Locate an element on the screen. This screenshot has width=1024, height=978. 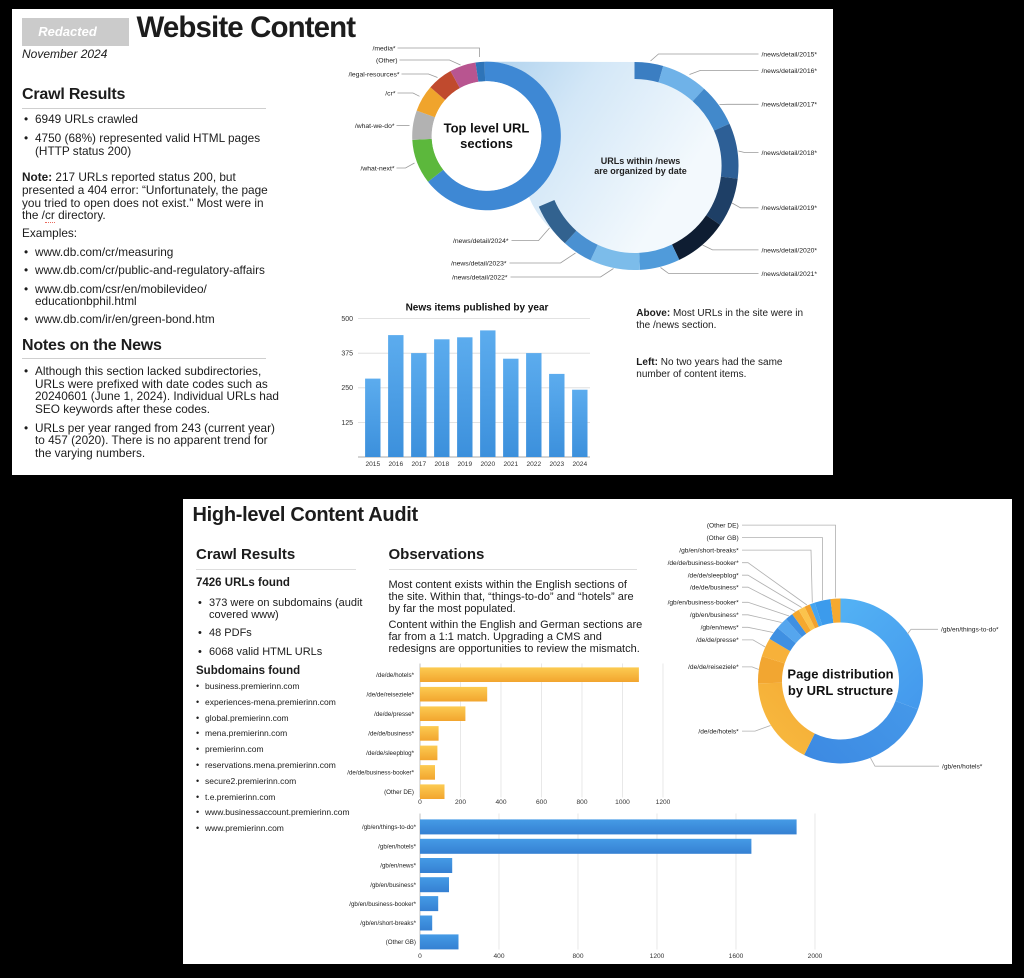
svg-text: /news/detail/2022* is located at coordinates (479, 277).